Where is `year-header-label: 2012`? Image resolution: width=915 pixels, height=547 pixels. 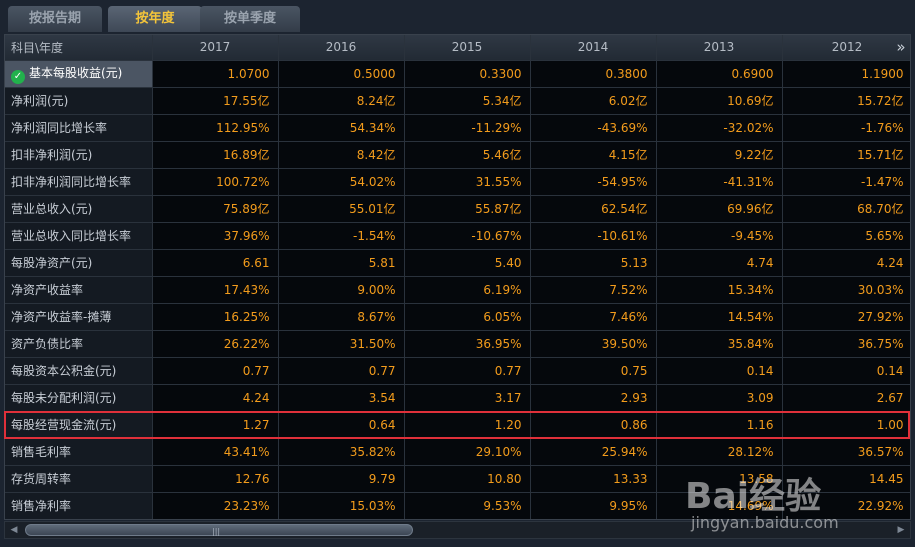
year-header-label: 2012 is located at coordinates (847, 47).